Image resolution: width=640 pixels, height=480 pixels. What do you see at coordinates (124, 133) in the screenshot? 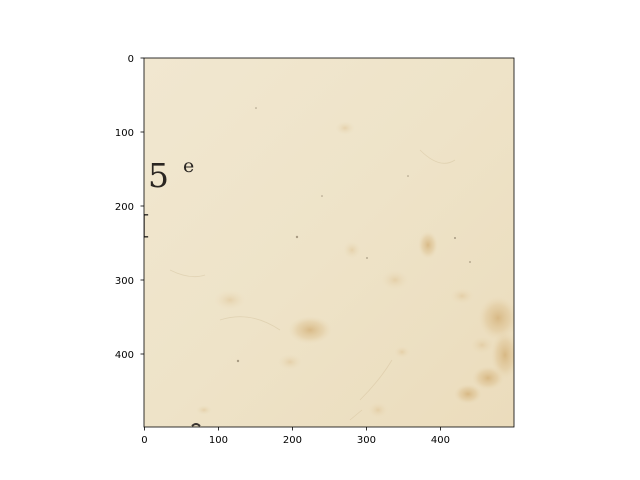
I see `y-tick-label: 100` at bounding box center [124, 133].